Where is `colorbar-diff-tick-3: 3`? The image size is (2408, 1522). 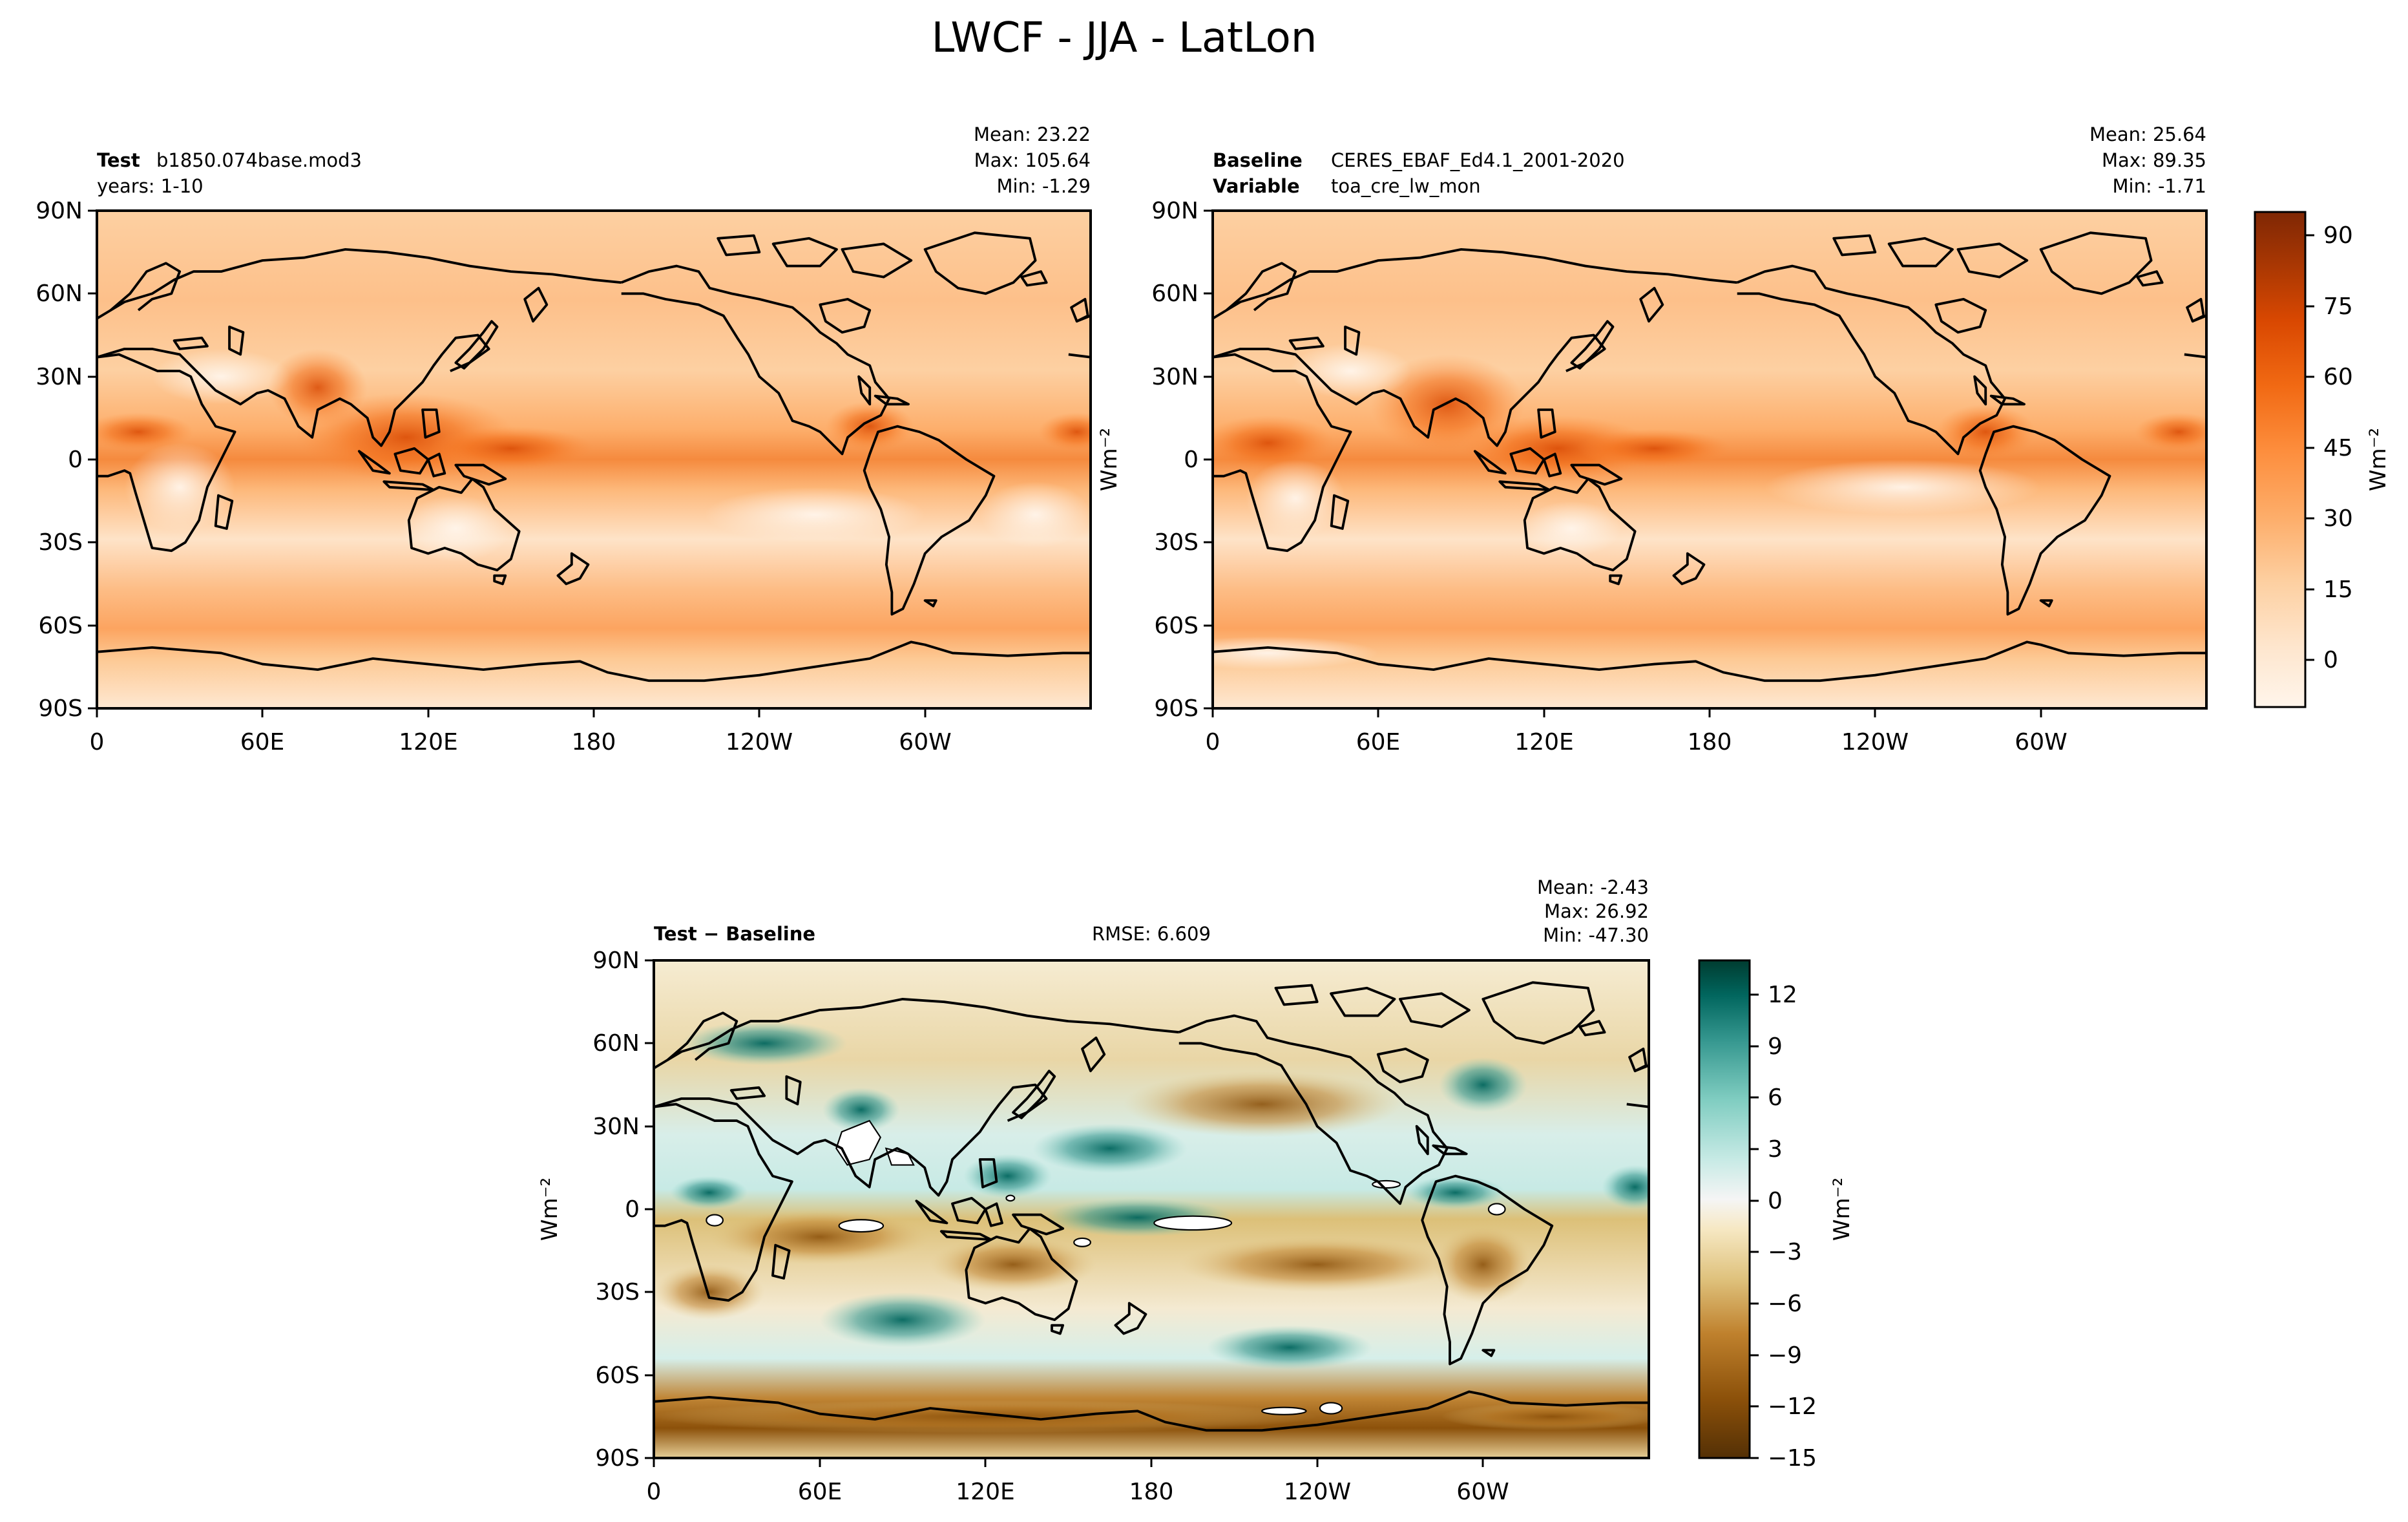 colorbar-diff-tick-3: 3 is located at coordinates (1775, 1149).